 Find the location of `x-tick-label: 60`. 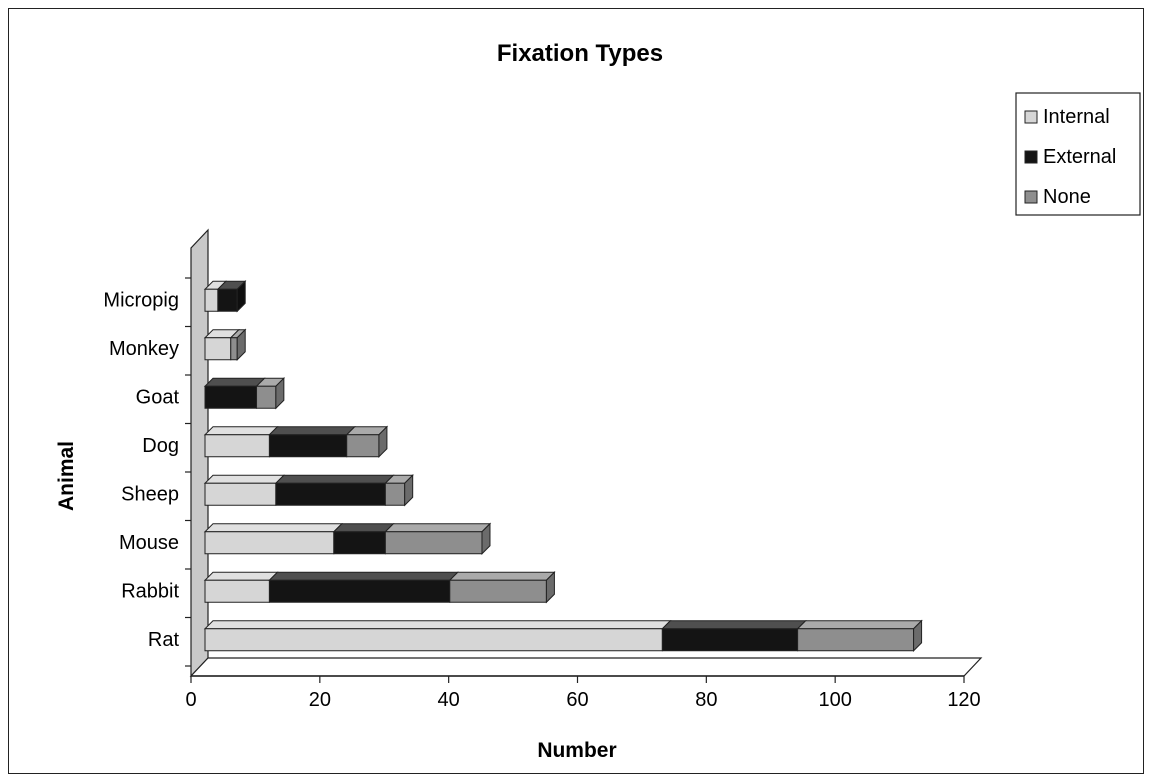

x-tick-label: 60 is located at coordinates (577, 700).